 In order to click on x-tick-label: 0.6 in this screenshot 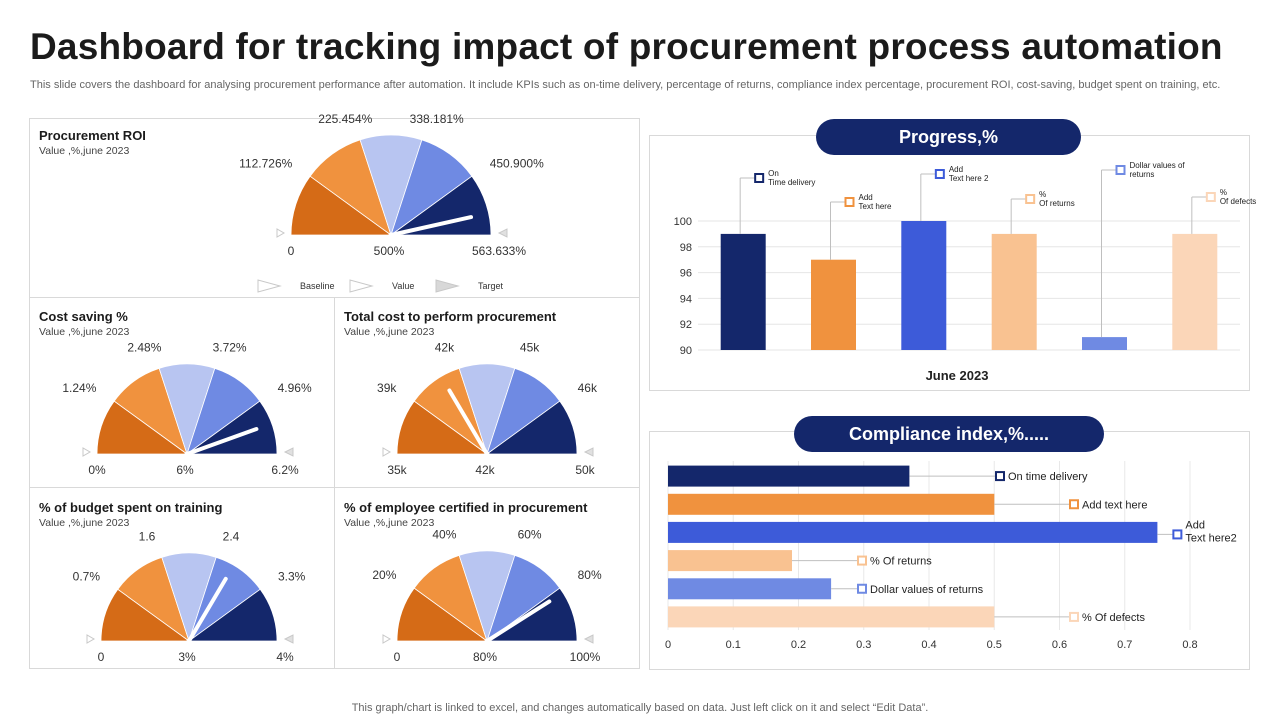, I will do `click(1059, 645)`.